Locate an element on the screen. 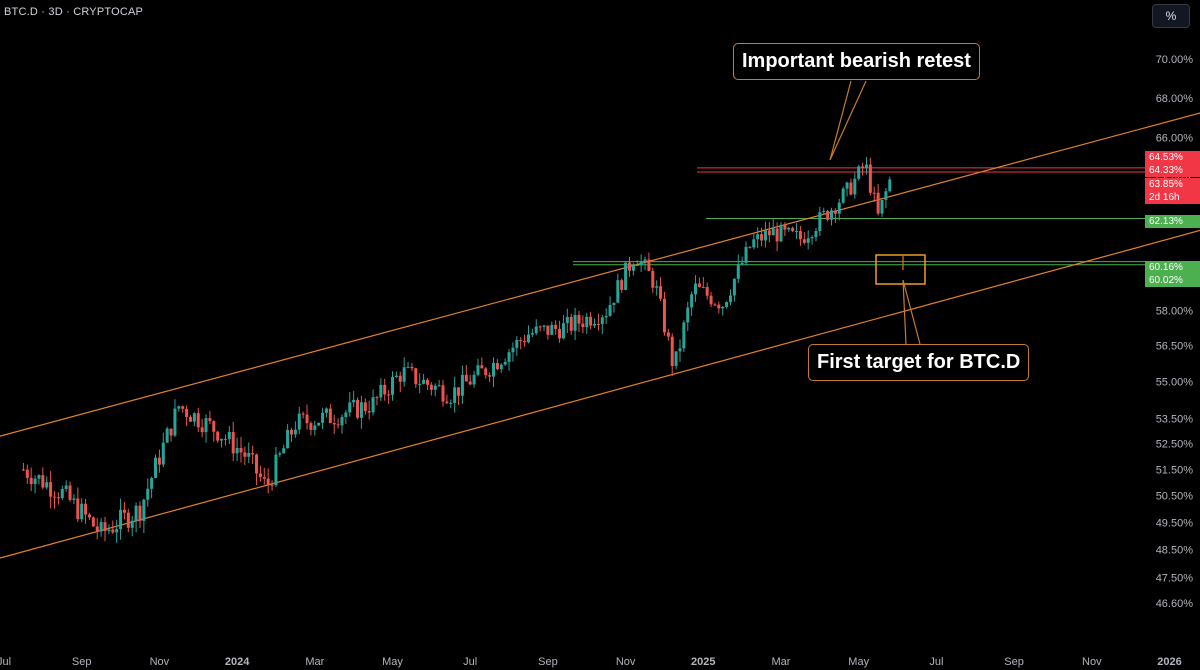 This screenshot has height=670, width=1200. target-box is located at coordinates (900, 269).